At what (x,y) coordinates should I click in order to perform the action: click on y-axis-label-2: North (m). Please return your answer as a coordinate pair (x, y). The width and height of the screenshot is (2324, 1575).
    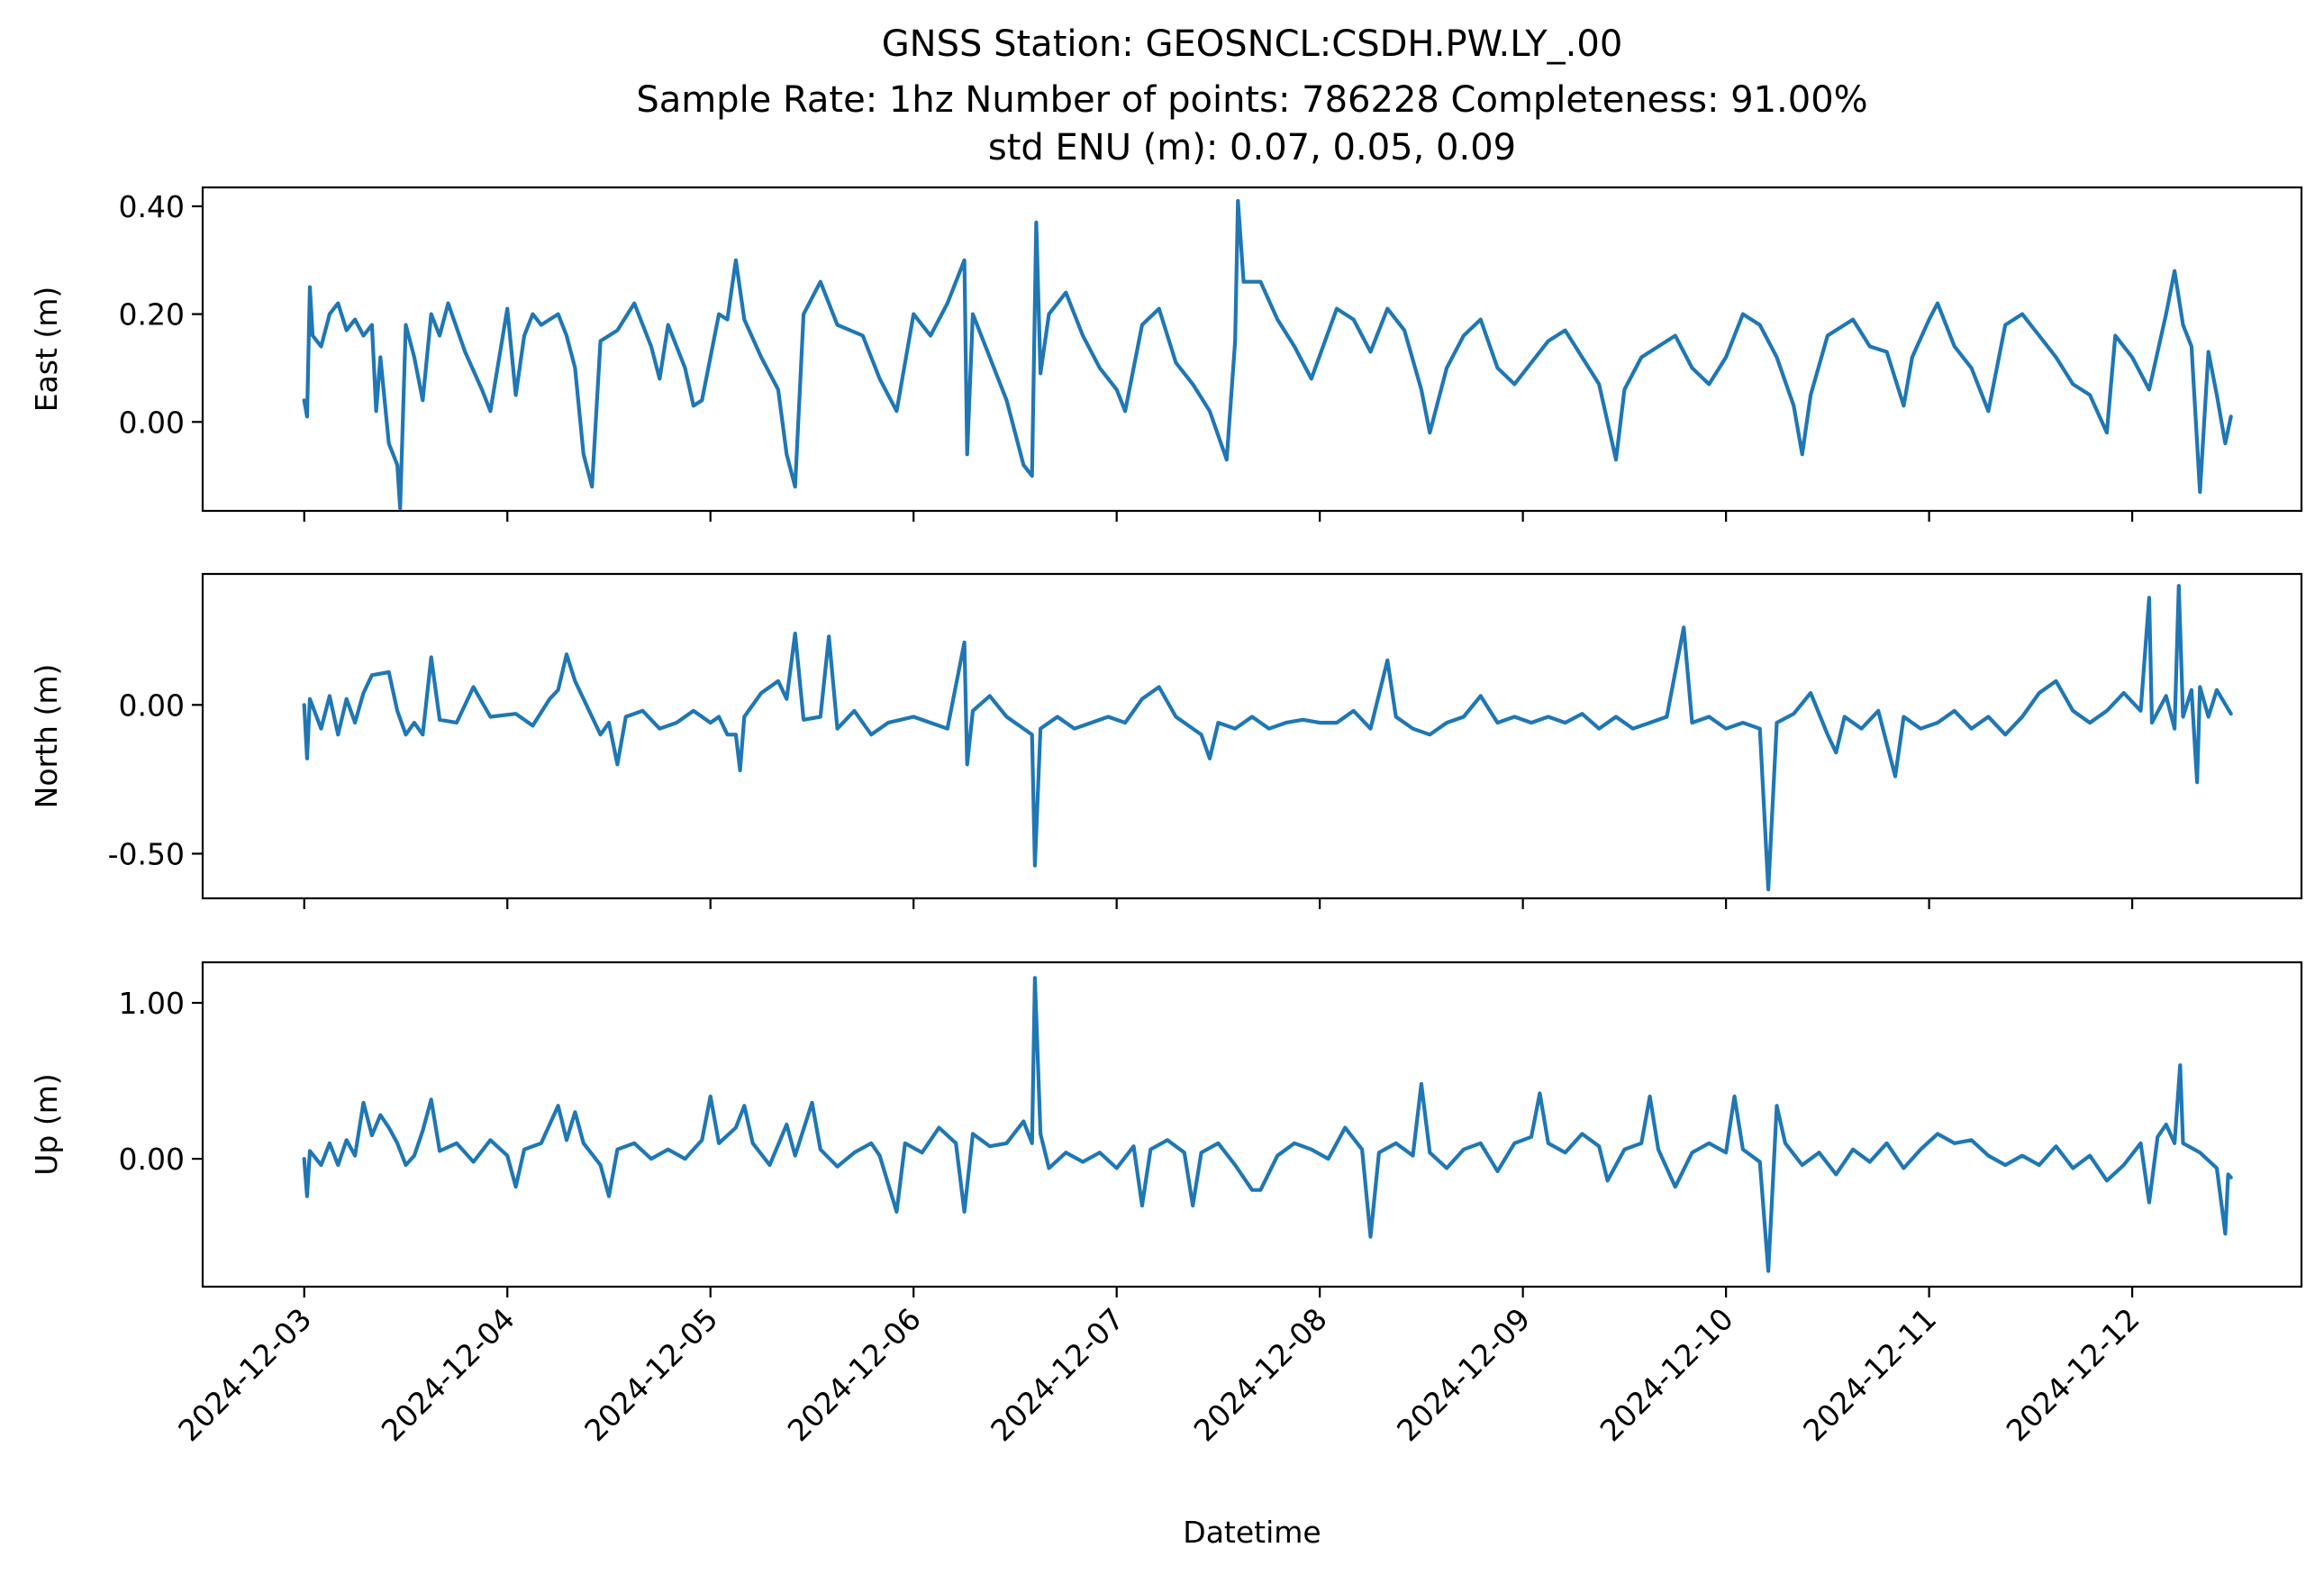
    Looking at the image, I should click on (46, 736).